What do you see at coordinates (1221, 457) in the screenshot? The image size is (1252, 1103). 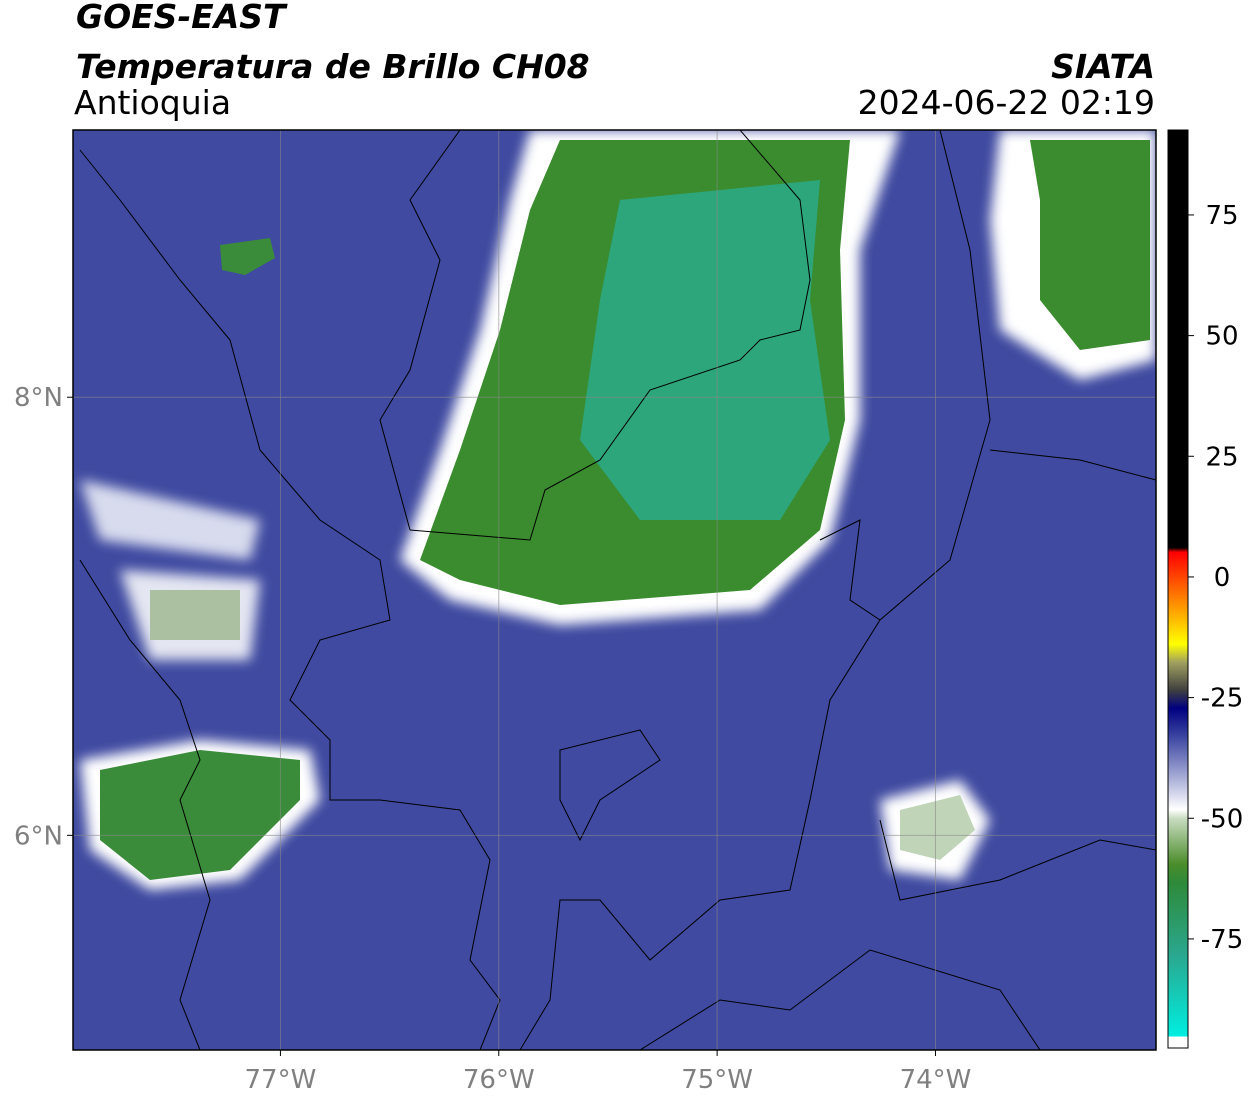 I see `colorbar-tick-label: 25` at bounding box center [1221, 457].